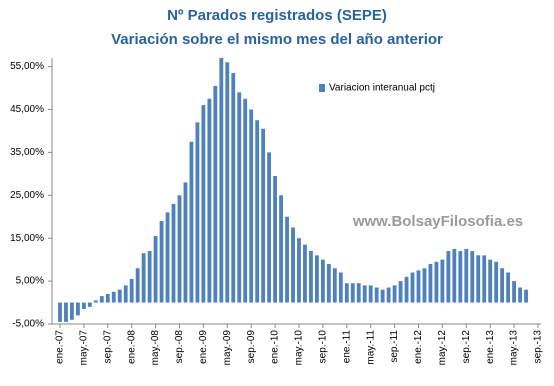 This screenshot has height=386, width=554. I want to click on y-tick-label: 35,00%, so click(27, 152).